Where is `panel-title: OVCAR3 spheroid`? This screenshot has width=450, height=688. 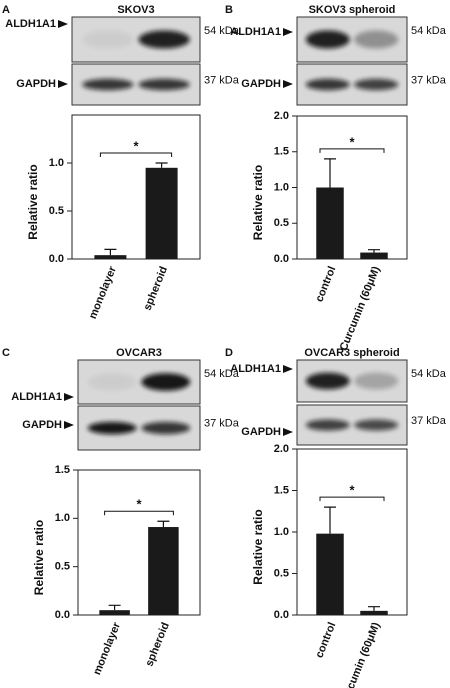
panel-title: OVCAR3 spheroid is located at coordinates (351, 353).